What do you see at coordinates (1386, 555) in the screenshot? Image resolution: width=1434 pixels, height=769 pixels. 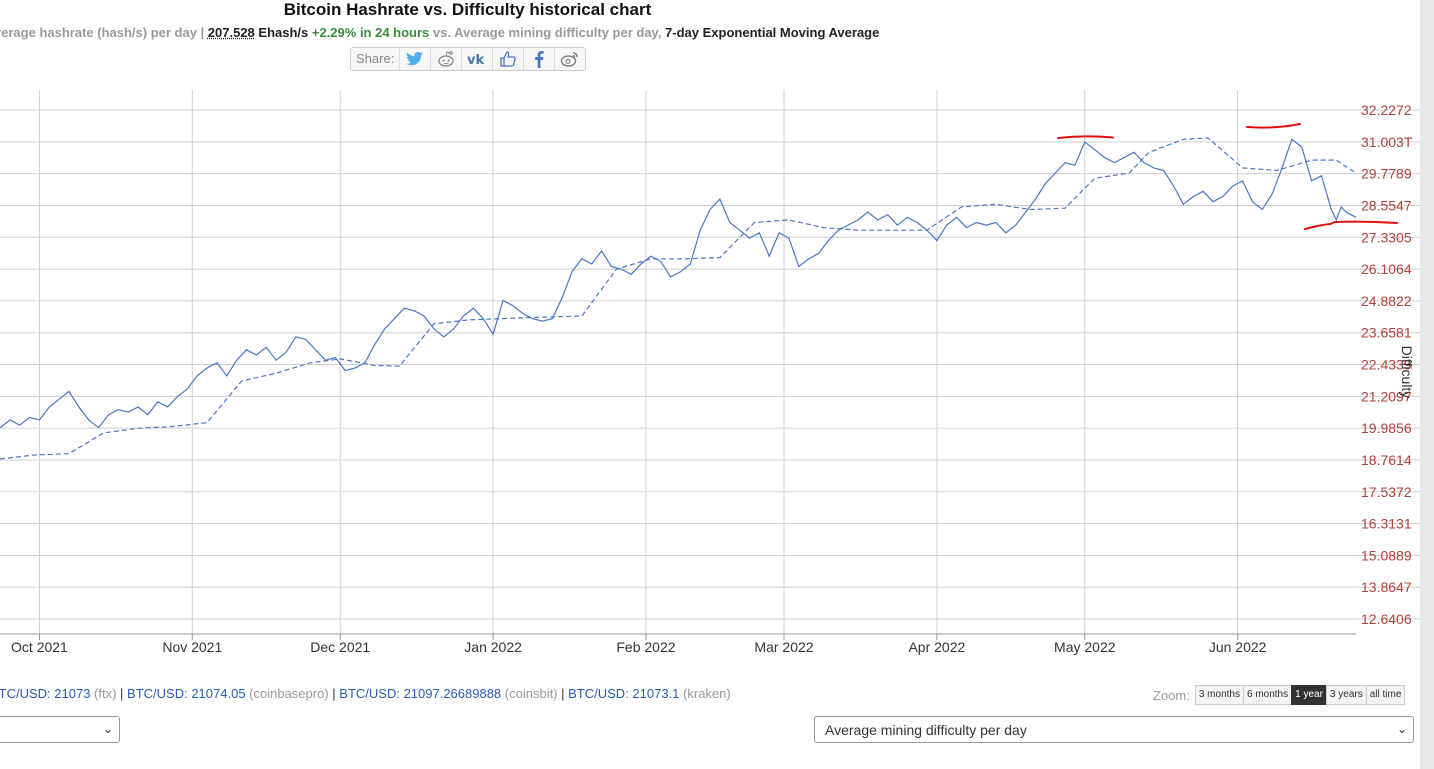 I see `y-tick-label: 15.0889` at bounding box center [1386, 555].